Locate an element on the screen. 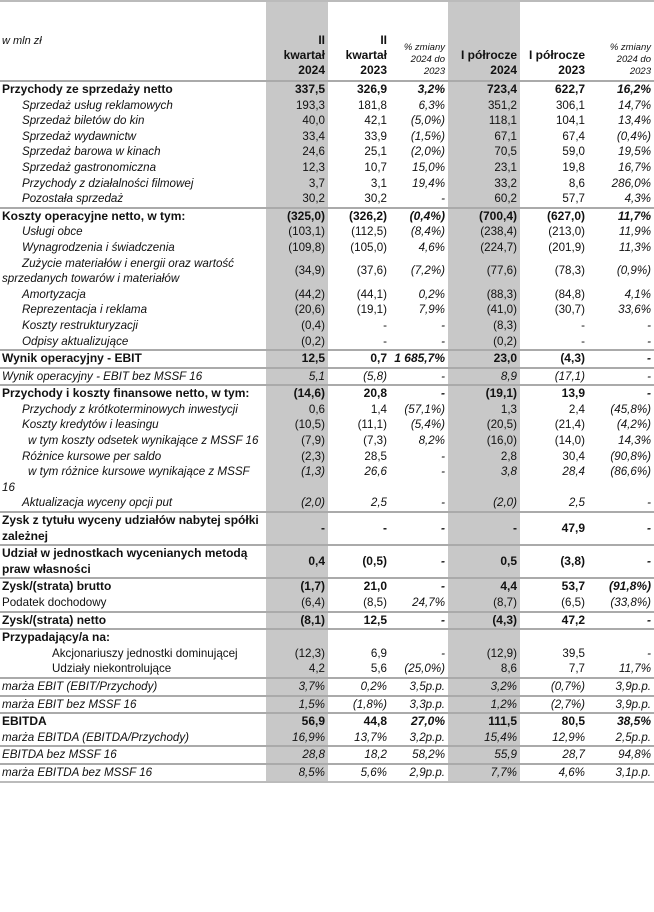 This screenshot has height=912, width=654. row-value: 3,1p.p. is located at coordinates (633, 772).